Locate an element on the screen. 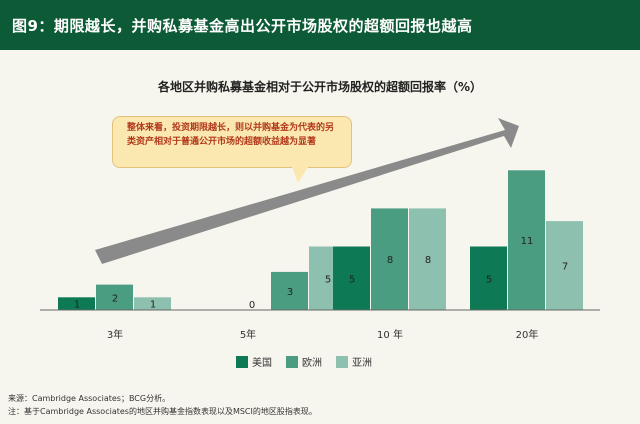 The image size is (640, 424). data-label-2-0: 1 is located at coordinates (153, 305).